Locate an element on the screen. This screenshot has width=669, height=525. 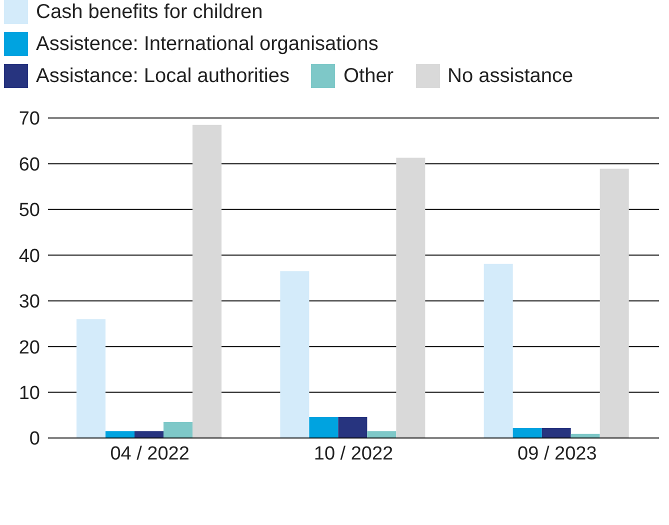
x-tick-label: 10 / 2022 is located at coordinates (354, 453).